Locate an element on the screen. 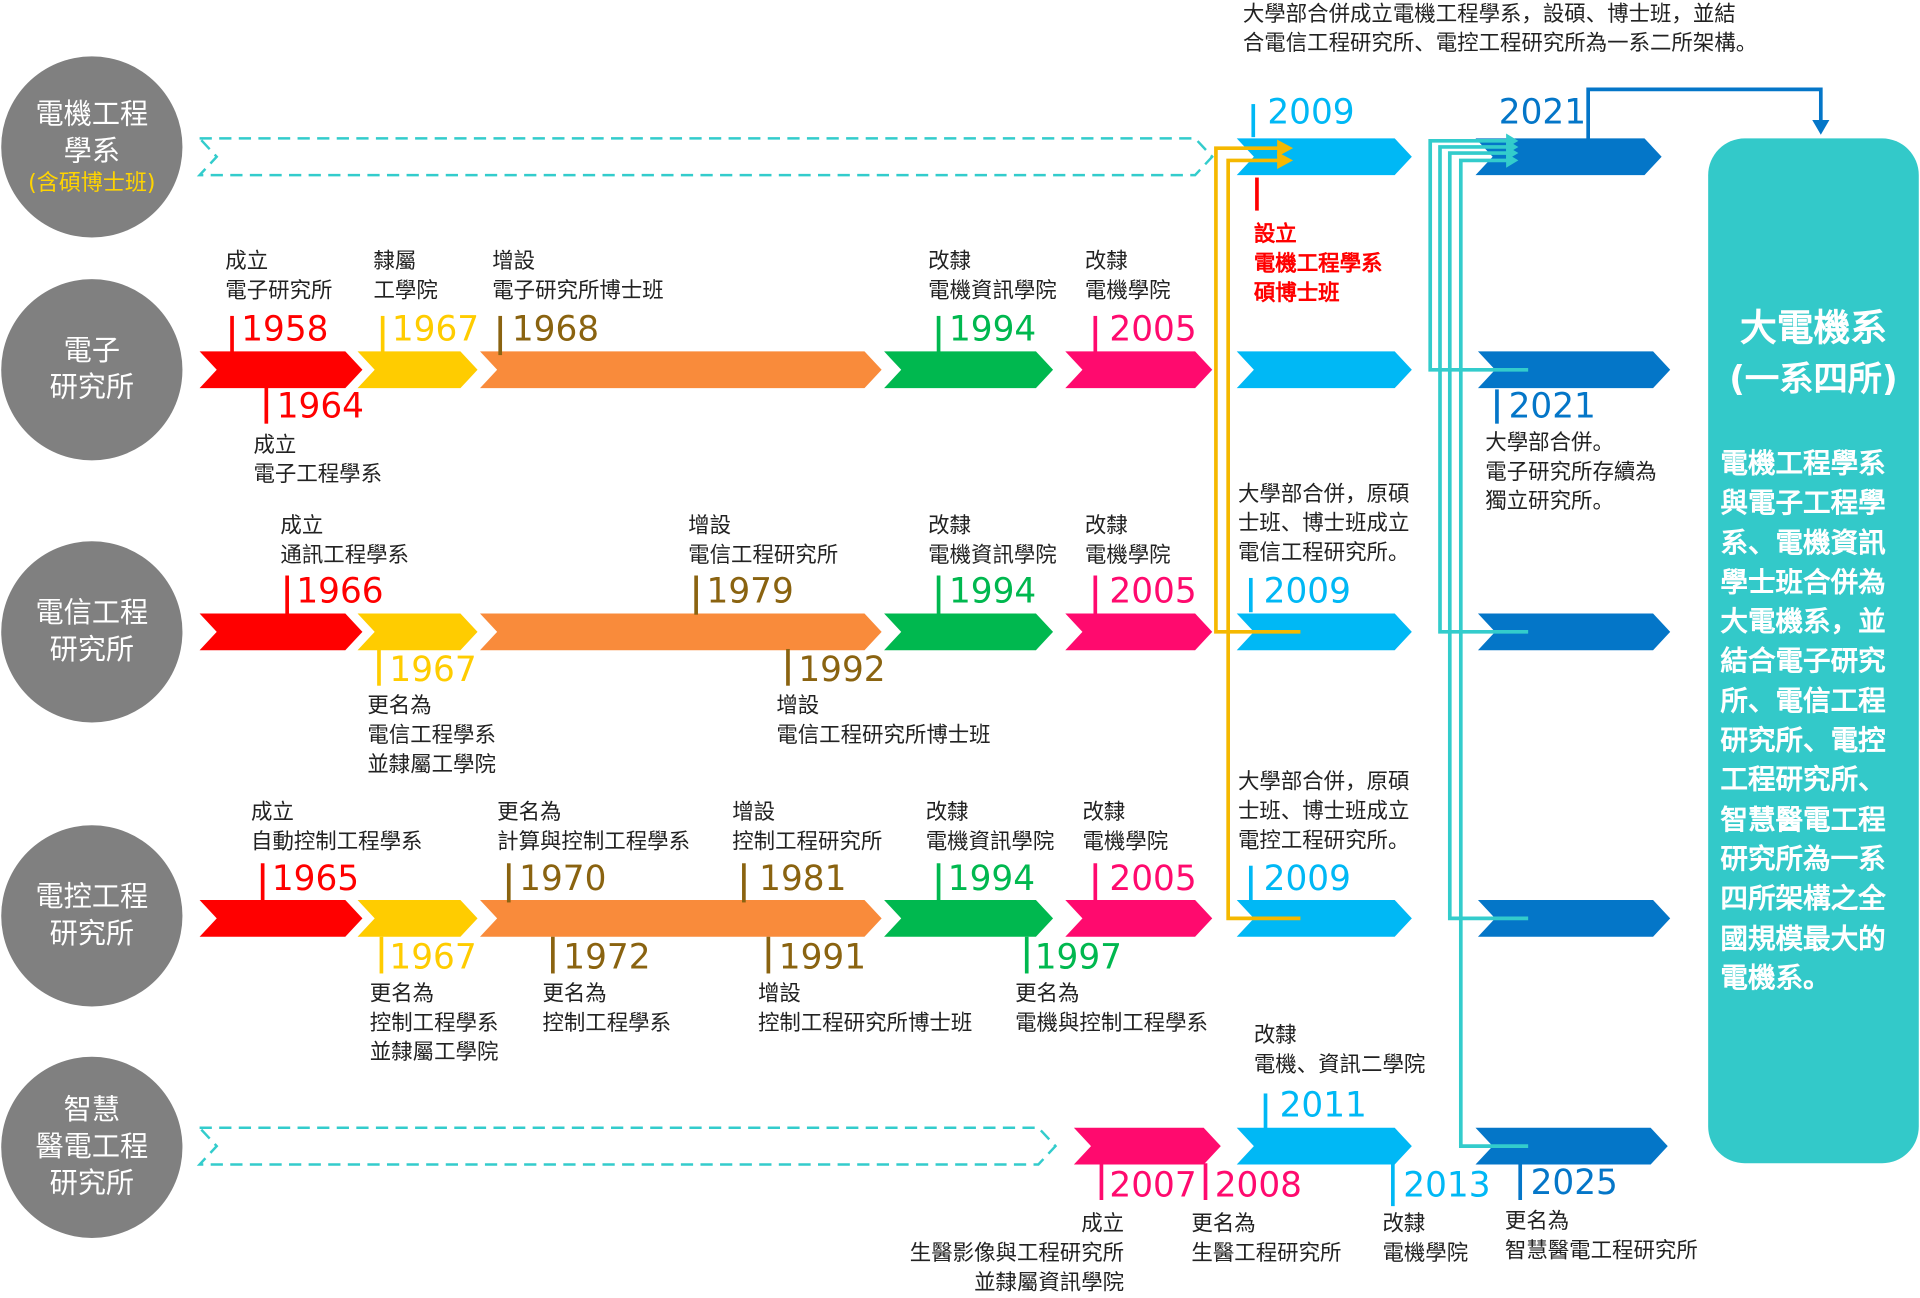 The height and width of the screenshot is (1298, 1920). event-description: 成立 通訊工程學系 is located at coordinates (344, 541).